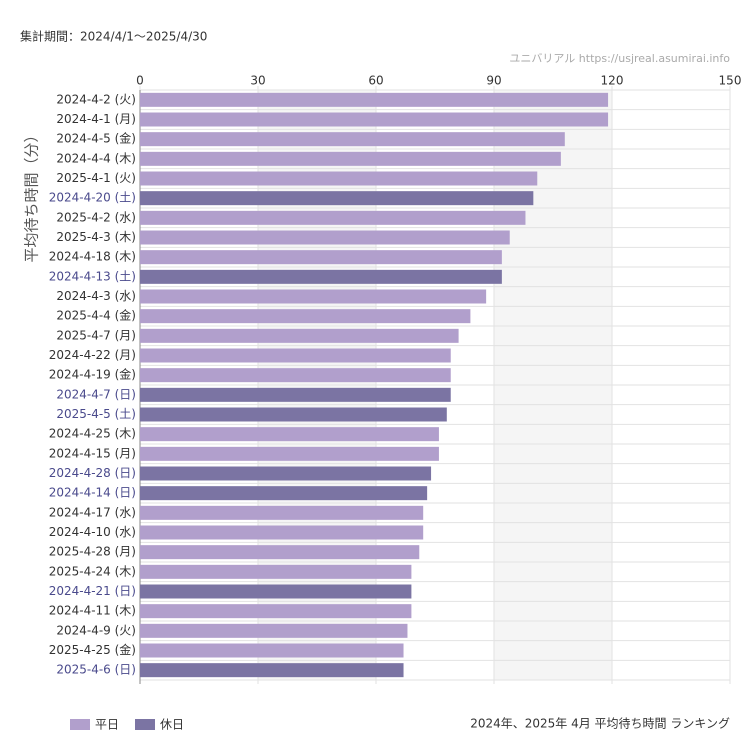 The height and width of the screenshot is (750, 750). What do you see at coordinates (257, 81) in the screenshot?
I see `x-tick-label: 30` at bounding box center [257, 81].